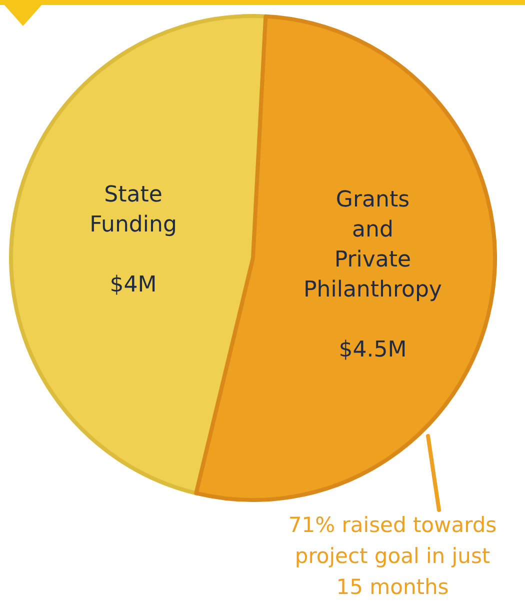 This screenshot has width=525, height=607. Describe the element at coordinates (133, 210) in the screenshot. I see `slice-label: State Funding` at that location.